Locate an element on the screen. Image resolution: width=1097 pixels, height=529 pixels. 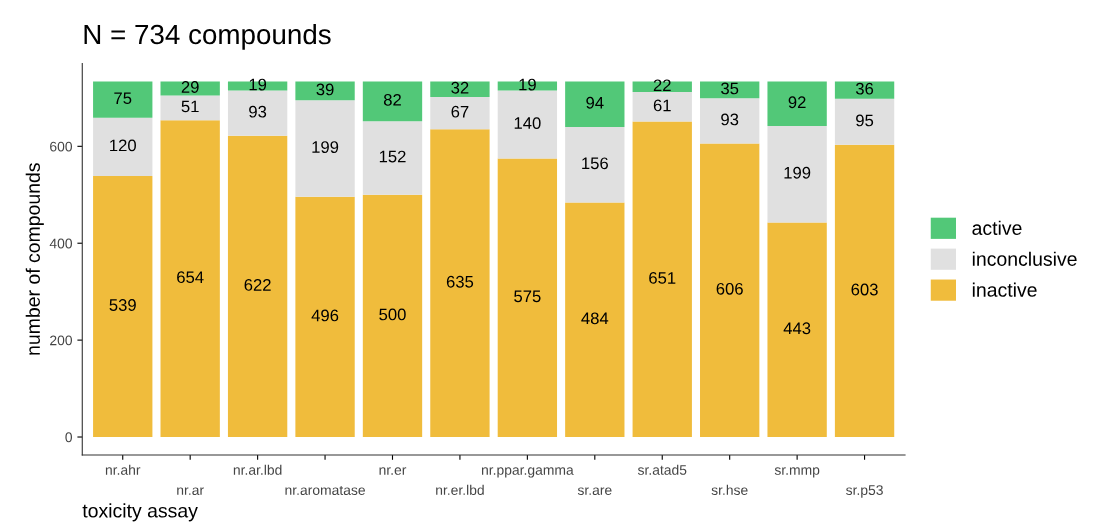
x-tick-label: nr.er.lbd is located at coordinates (460, 489).